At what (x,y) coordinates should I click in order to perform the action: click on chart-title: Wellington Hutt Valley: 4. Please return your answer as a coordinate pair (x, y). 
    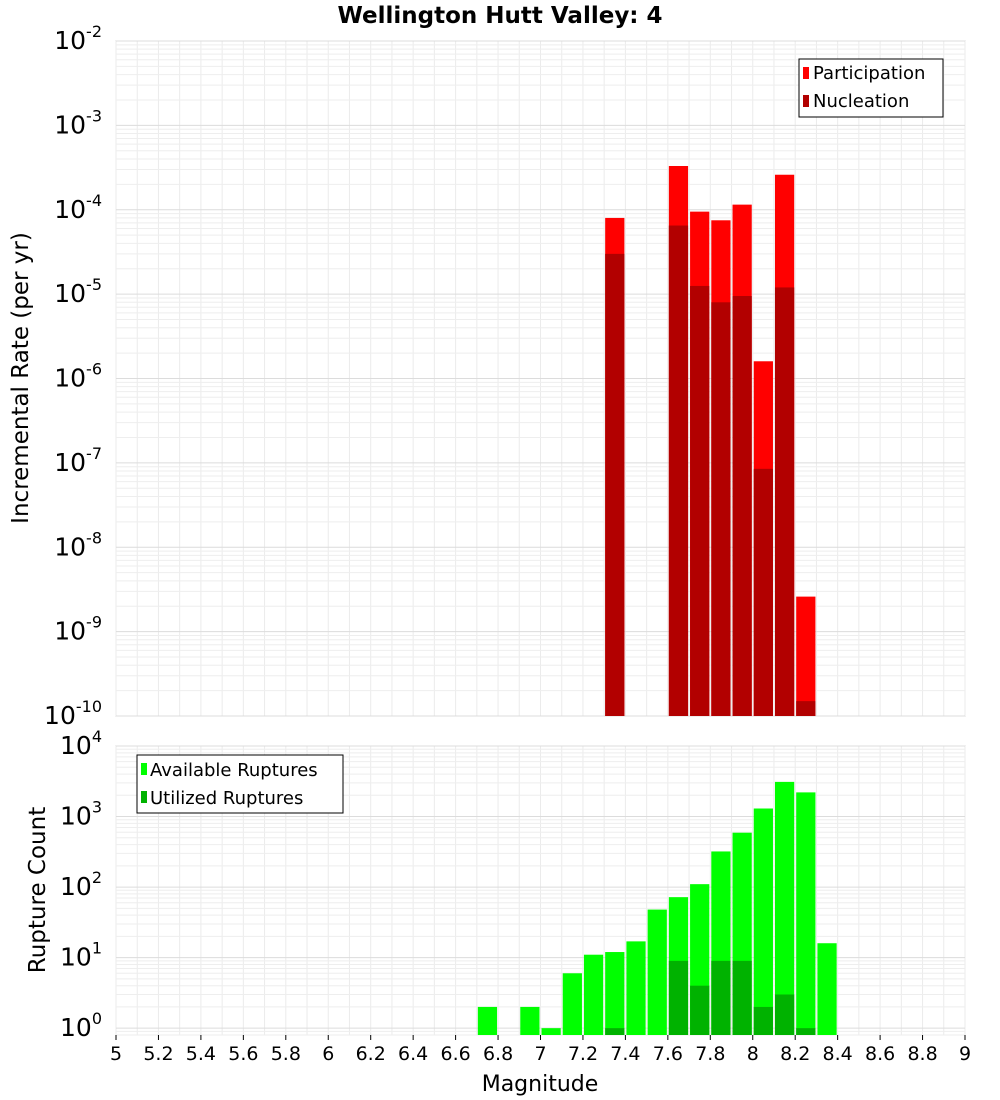
    Looking at the image, I should click on (499, 16).